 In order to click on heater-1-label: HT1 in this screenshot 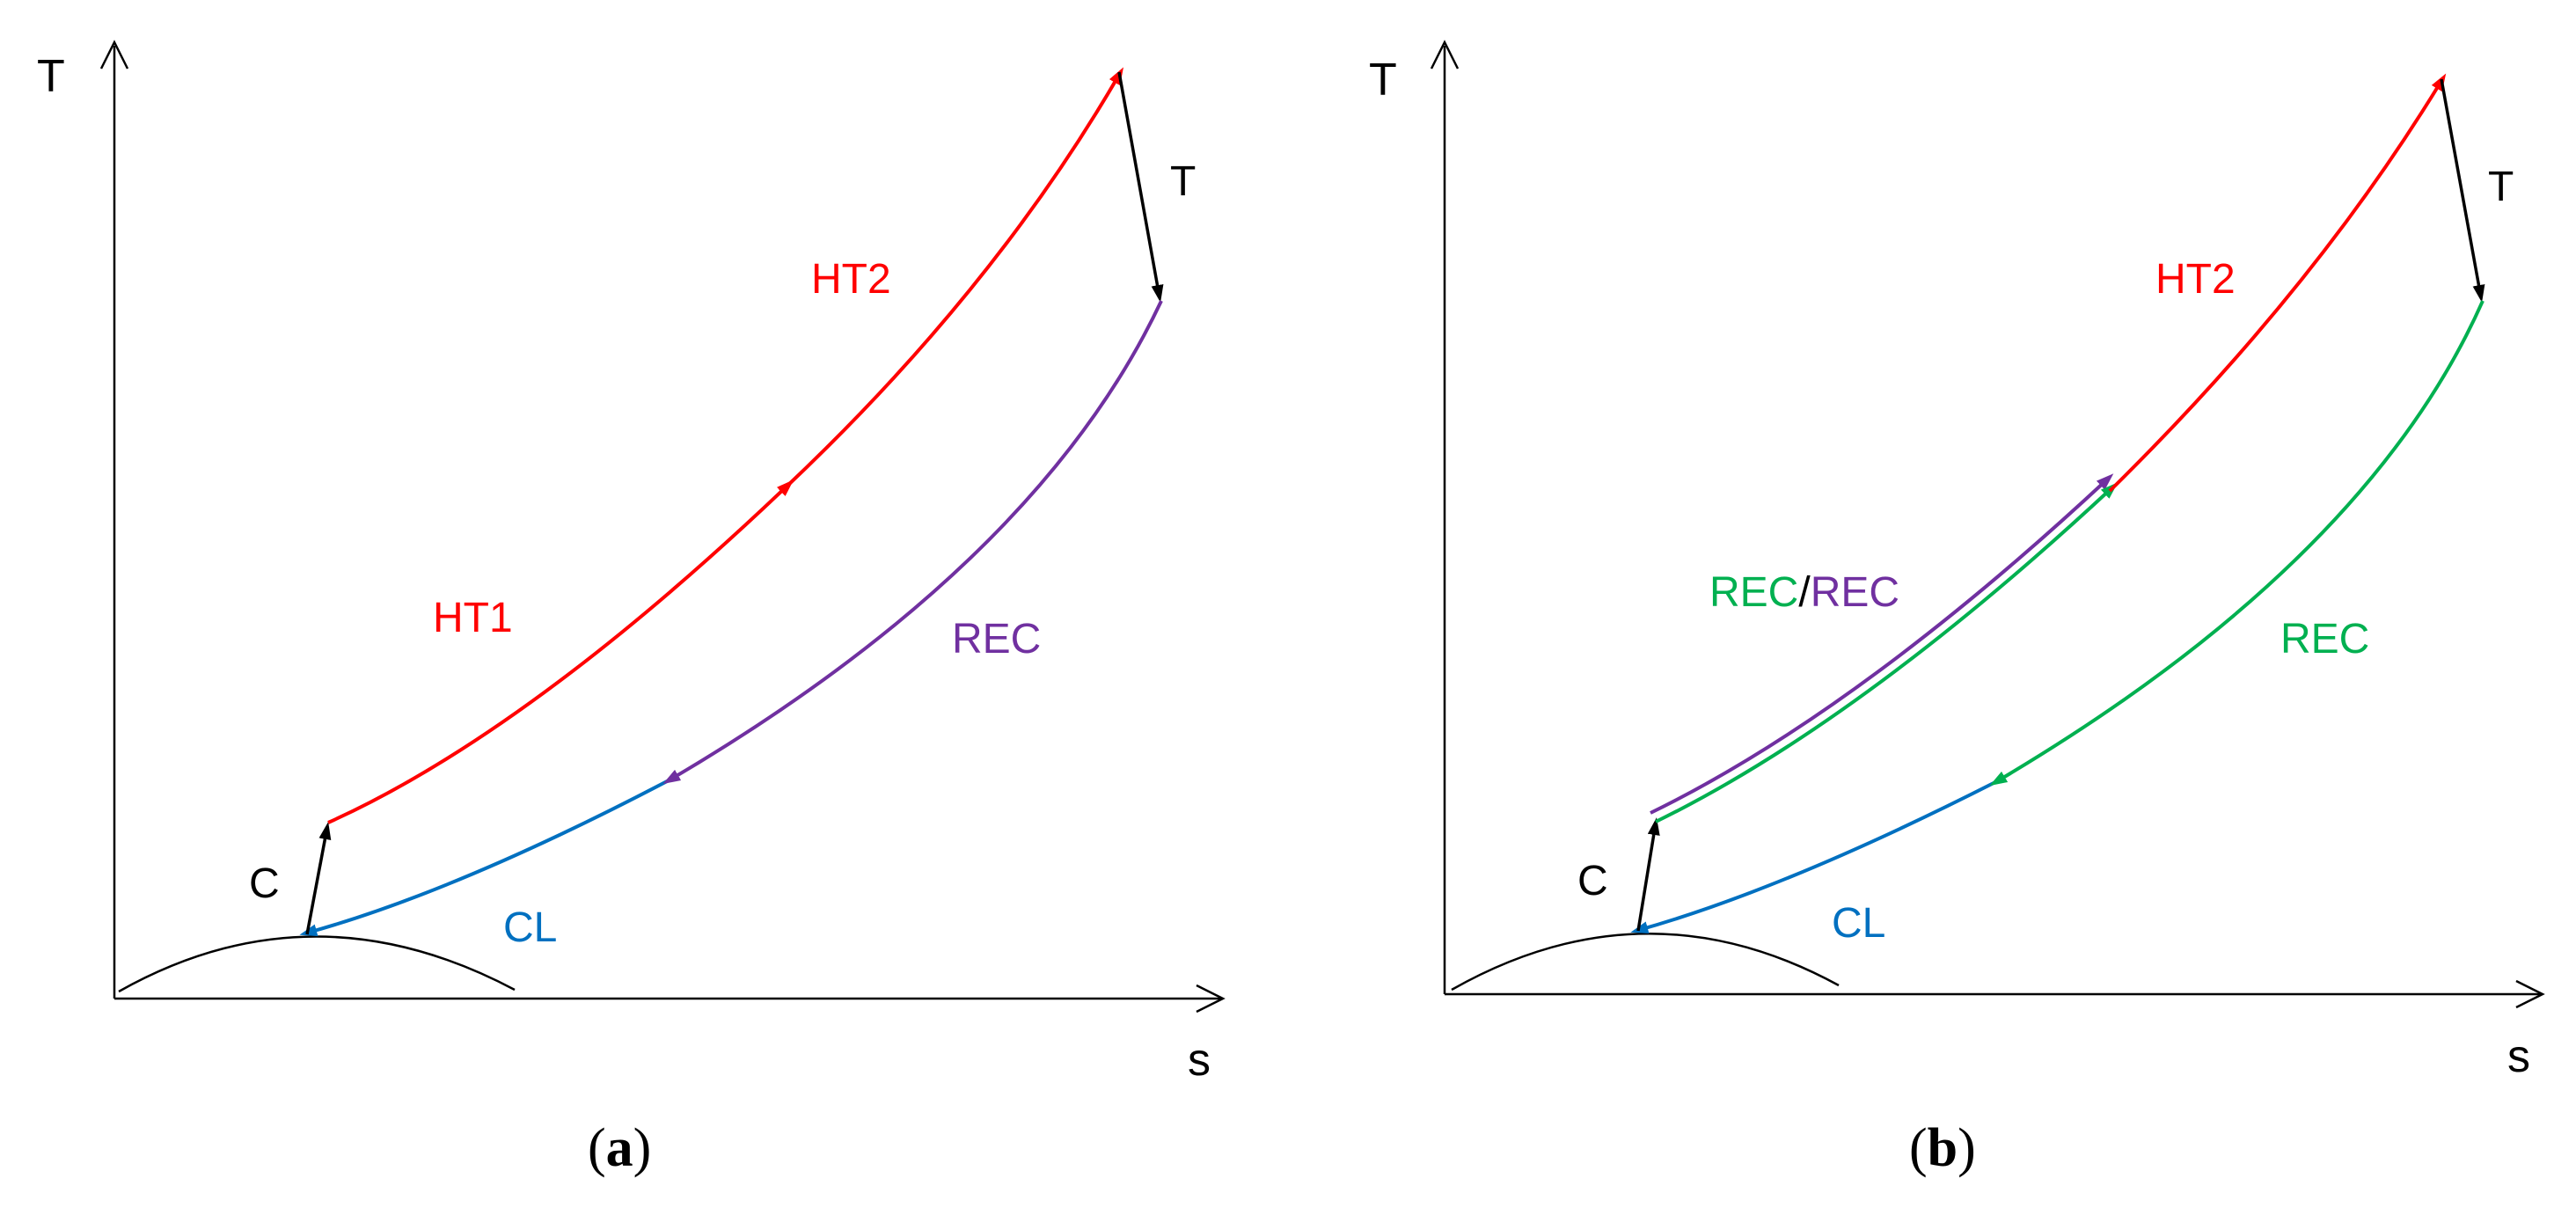, I will do `click(473, 618)`.